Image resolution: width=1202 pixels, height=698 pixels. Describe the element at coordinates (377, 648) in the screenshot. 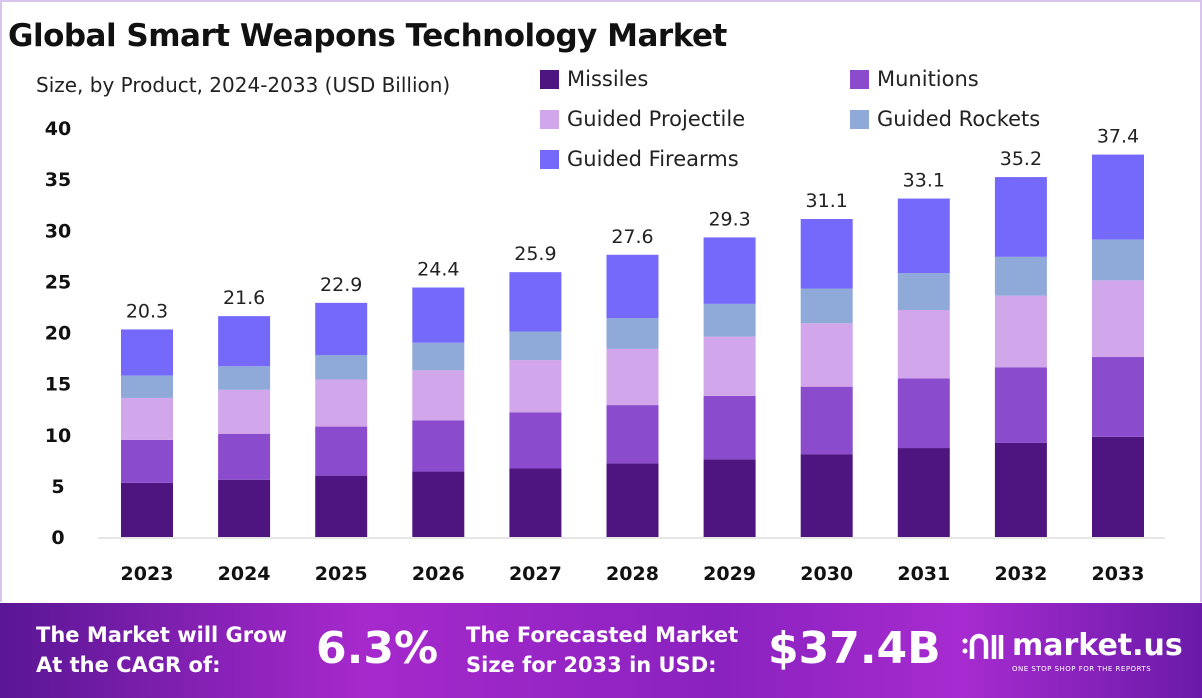

I see `cagr-value: 6.3%` at that location.